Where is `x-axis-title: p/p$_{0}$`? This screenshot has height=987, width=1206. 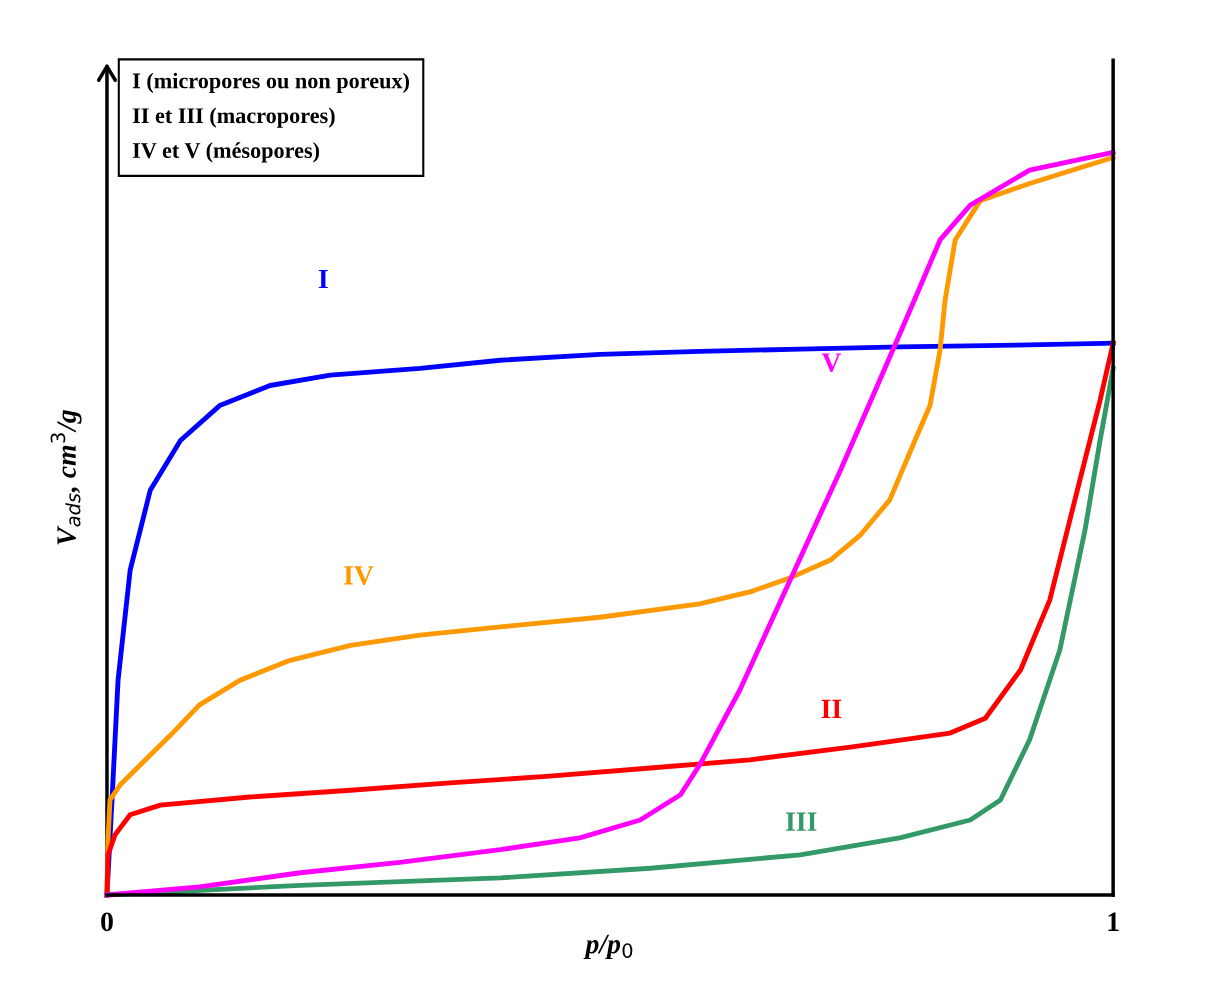 x-axis-title: p/p$_{0}$ is located at coordinates (608, 947).